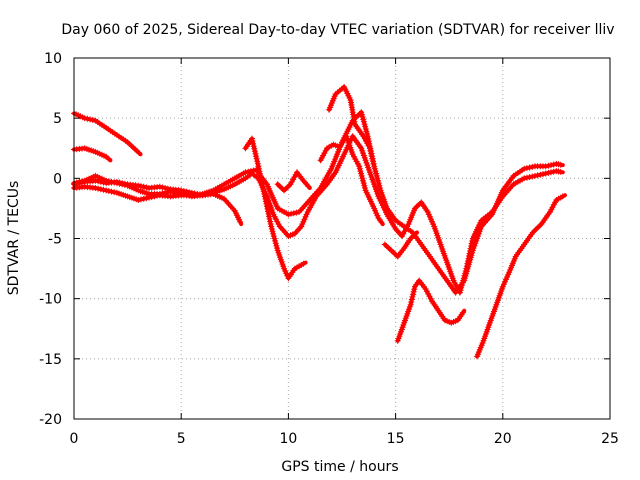 The image size is (640, 480). Describe the element at coordinates (74, 439) in the screenshot. I see `x-tick-label: 0` at that location.